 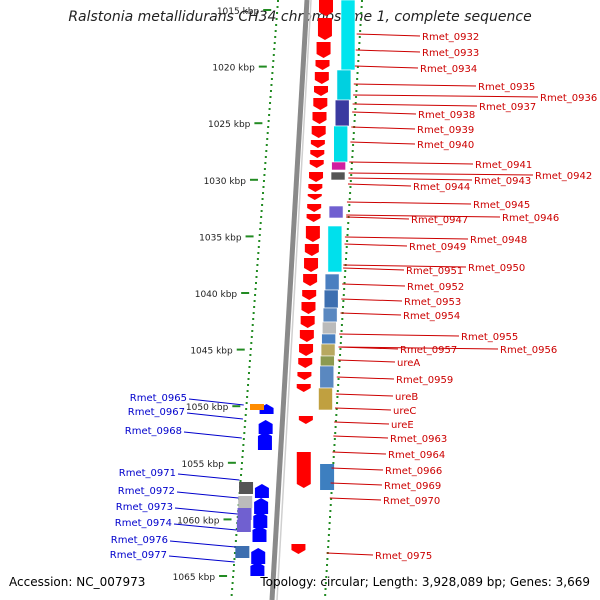 What do you see at coordinates (528, 350) in the screenshot?
I see `forward-gene-label: Rmet_0956` at bounding box center [528, 350].